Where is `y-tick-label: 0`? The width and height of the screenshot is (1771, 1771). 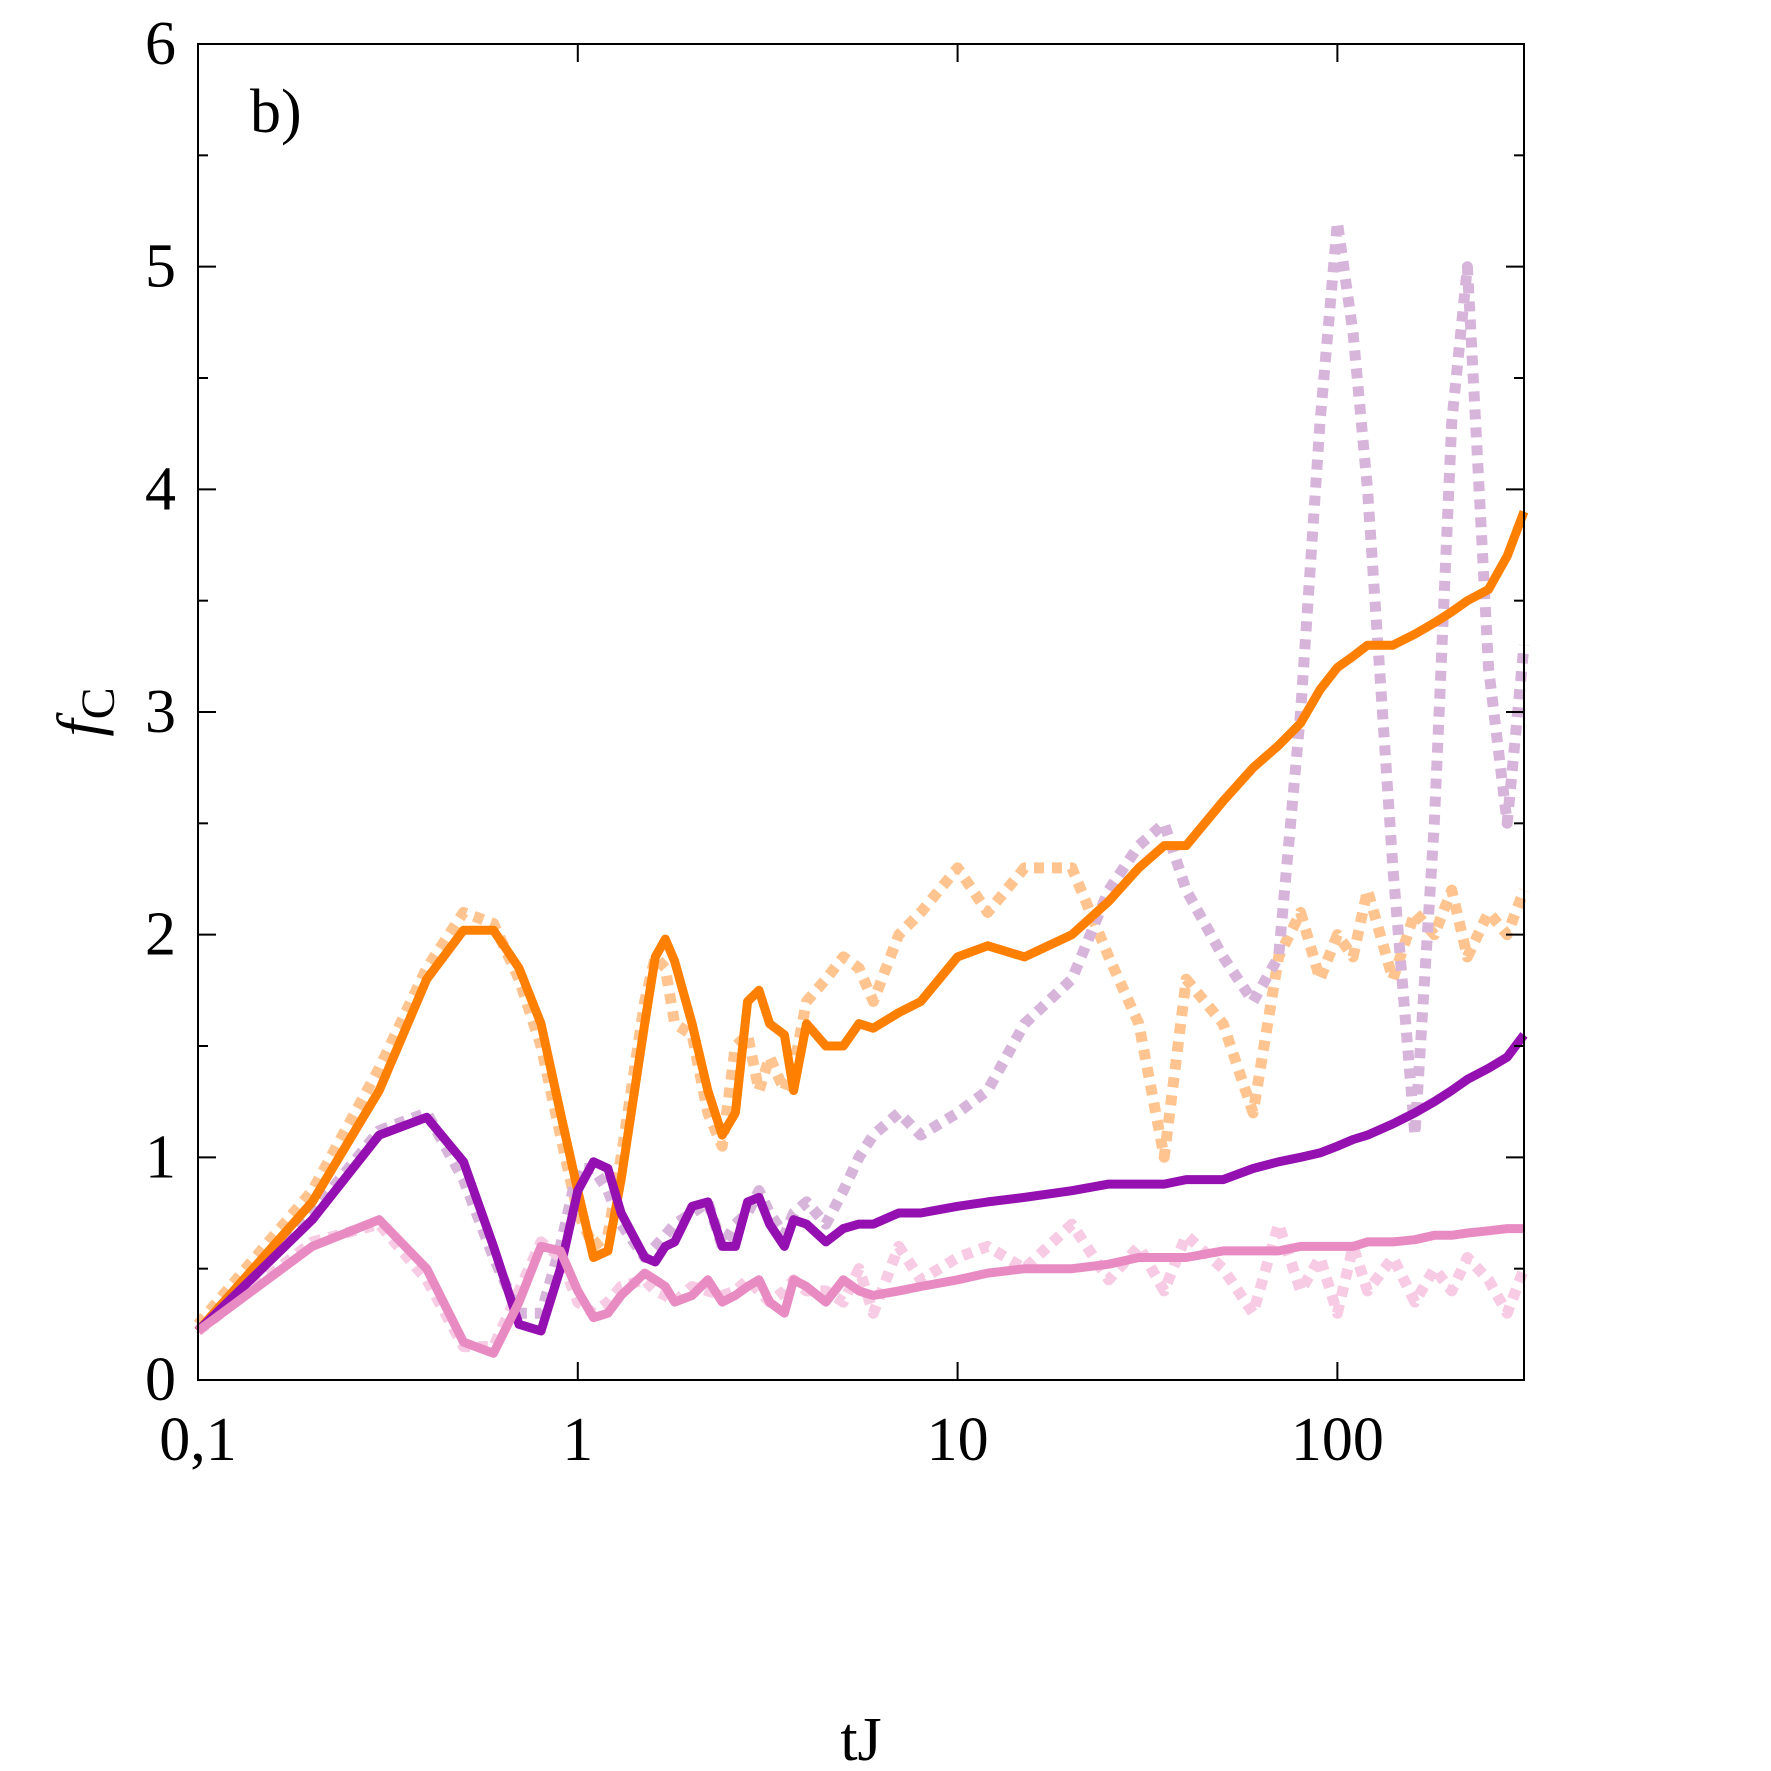 y-tick-label: 0 is located at coordinates (160, 1380).